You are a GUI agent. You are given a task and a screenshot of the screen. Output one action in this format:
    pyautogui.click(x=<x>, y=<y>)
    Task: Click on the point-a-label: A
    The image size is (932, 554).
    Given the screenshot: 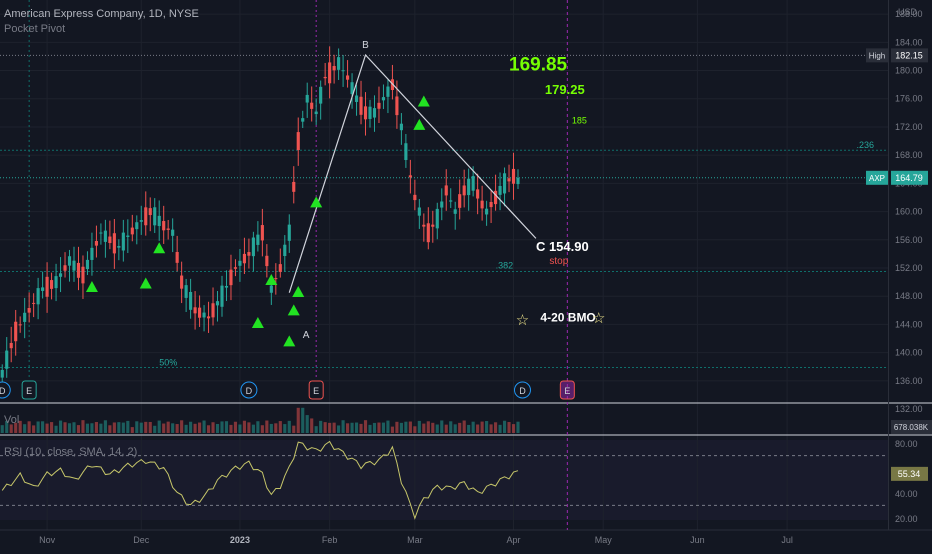 What is the action you would take?
    pyautogui.click(x=306, y=335)
    